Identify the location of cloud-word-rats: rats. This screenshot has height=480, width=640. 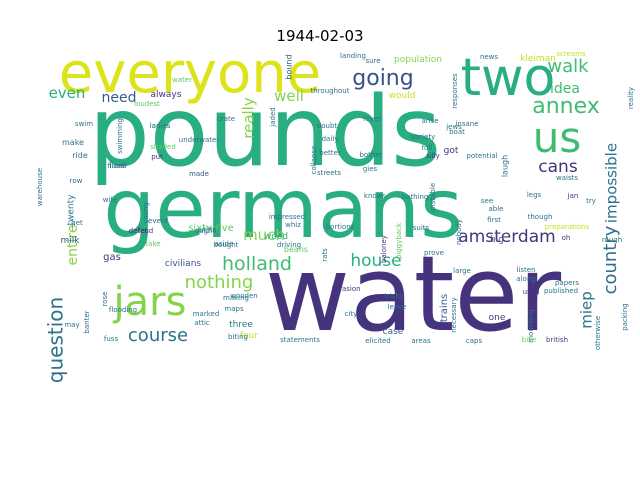
(325, 255).